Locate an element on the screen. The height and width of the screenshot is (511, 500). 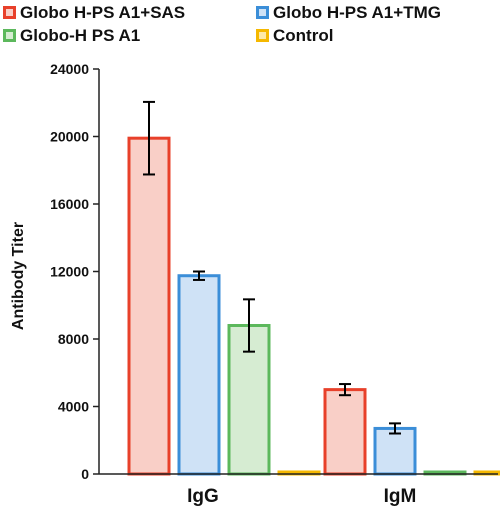
legend-label: Control is located at coordinates (303, 35).